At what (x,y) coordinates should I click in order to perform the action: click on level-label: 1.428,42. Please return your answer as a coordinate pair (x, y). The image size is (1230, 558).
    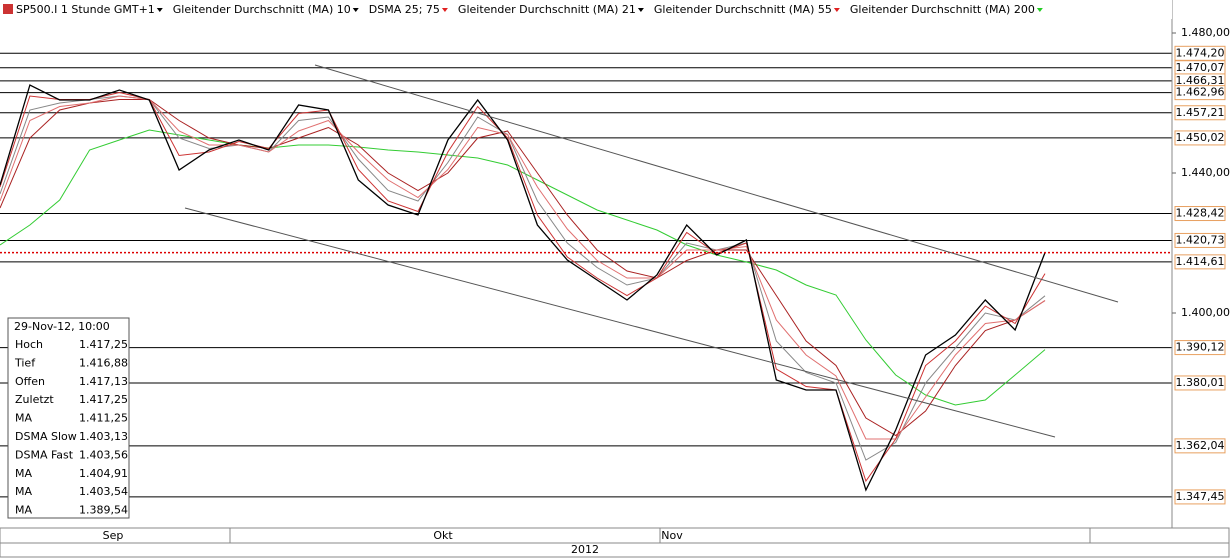
    Looking at the image, I should click on (1200, 213).